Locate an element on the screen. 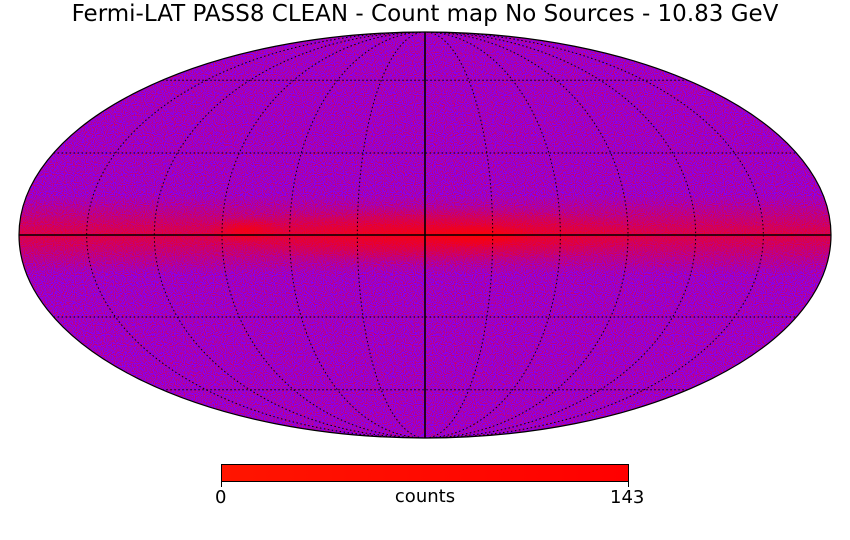 This screenshot has width=850, height=540. colorbar-min-label: 0 is located at coordinates (221, 497).